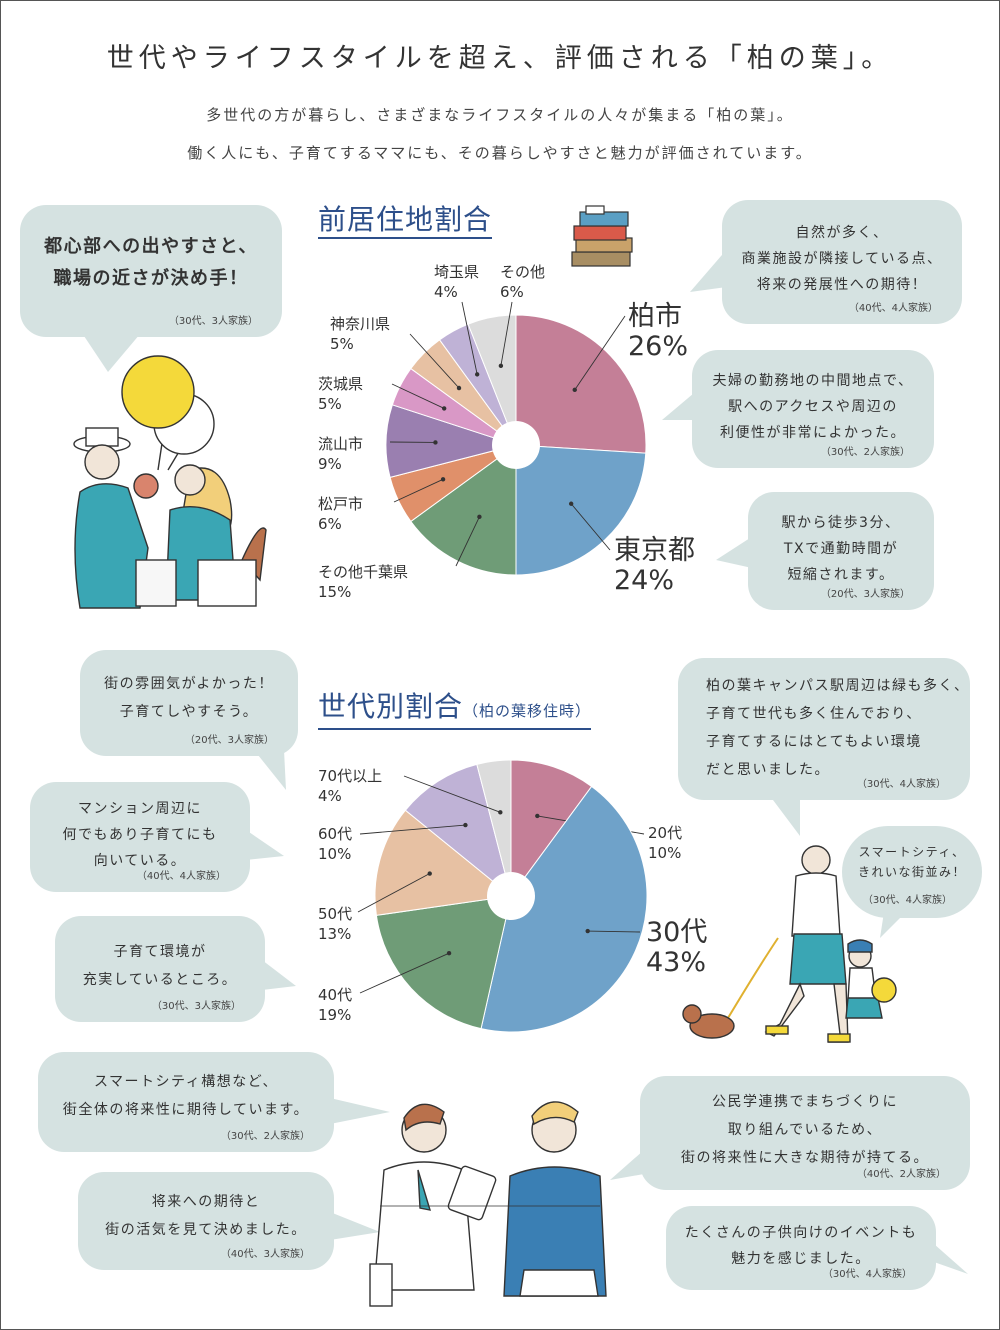  Describe the element at coordinates (160, 966) in the screenshot. I see `quote-7-text: 子育て環境が 充実しているところ。` at that location.